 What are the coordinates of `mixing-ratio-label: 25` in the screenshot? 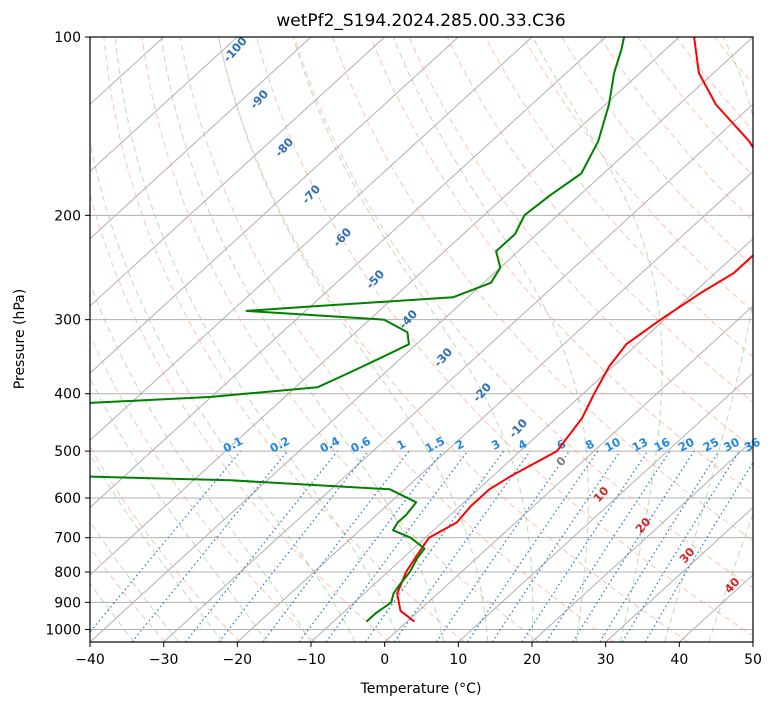 It's located at (711, 445).